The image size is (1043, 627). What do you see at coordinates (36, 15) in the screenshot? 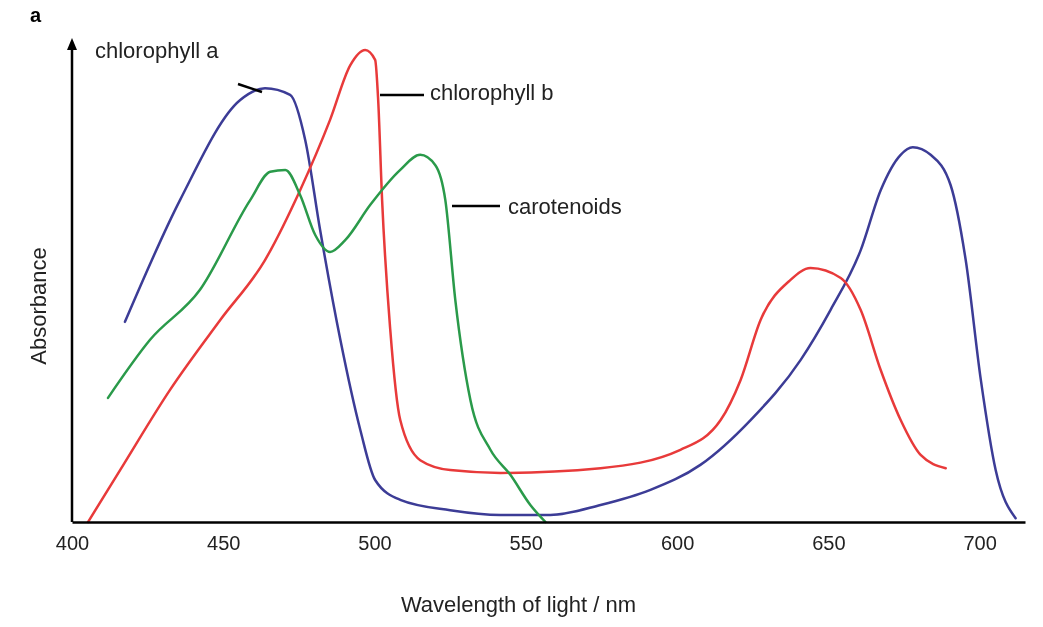
I see `text: a` at bounding box center [36, 15].